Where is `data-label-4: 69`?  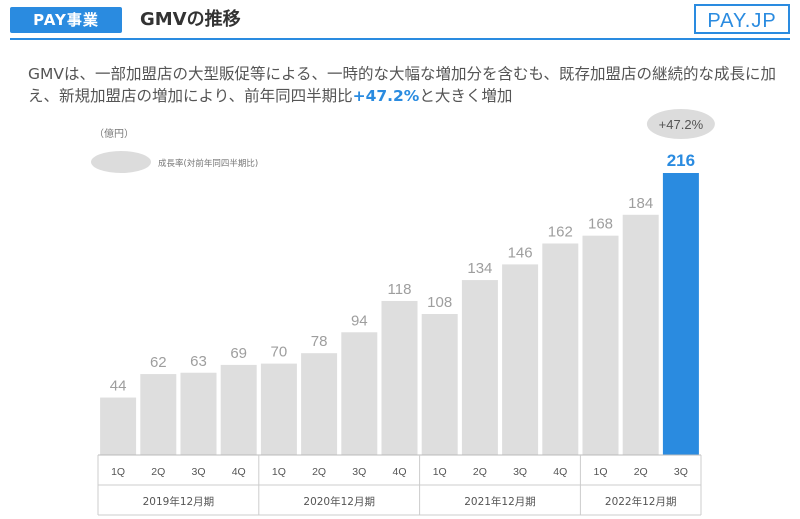
data-label-4: 69 is located at coordinates (238, 353).